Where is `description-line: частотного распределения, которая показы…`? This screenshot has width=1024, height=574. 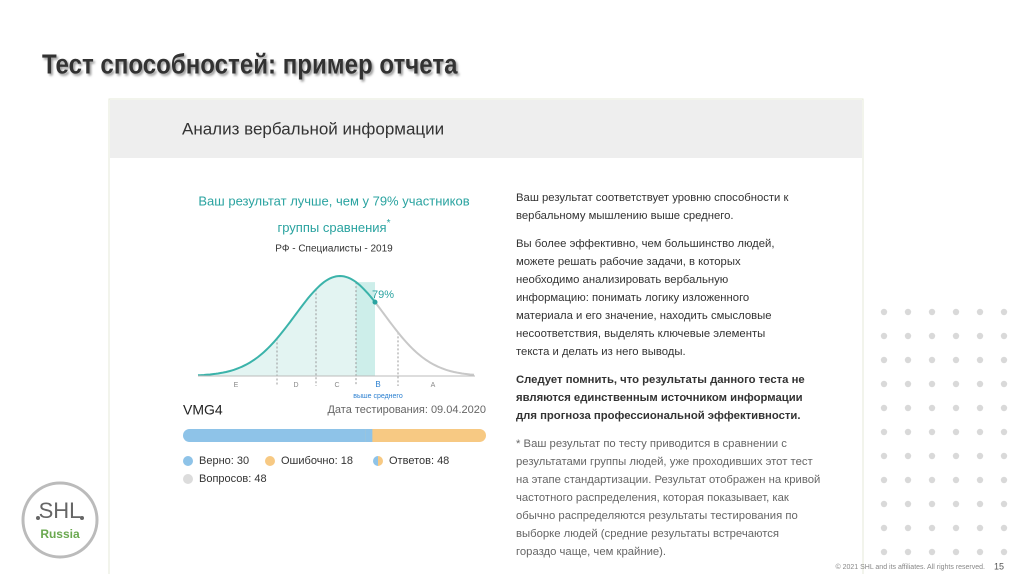 description-line: частотного распределения, которая показы… is located at coordinates (652, 498).